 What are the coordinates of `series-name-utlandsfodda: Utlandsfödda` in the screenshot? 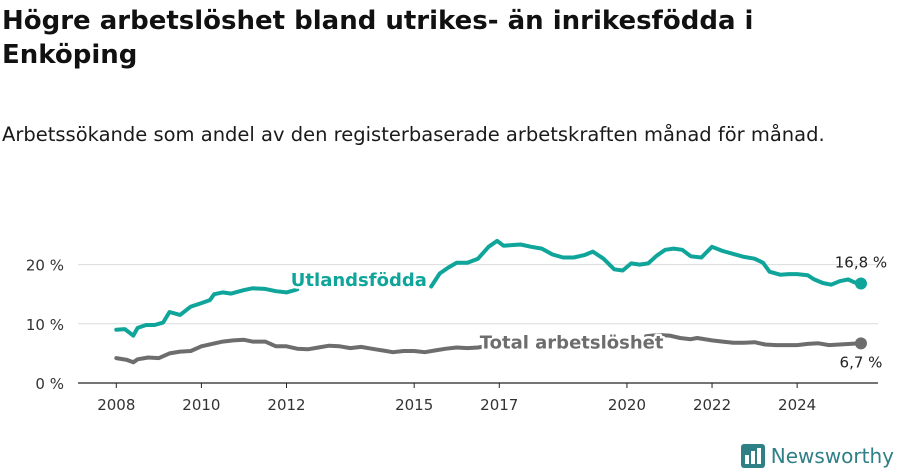 It's located at (359, 280).